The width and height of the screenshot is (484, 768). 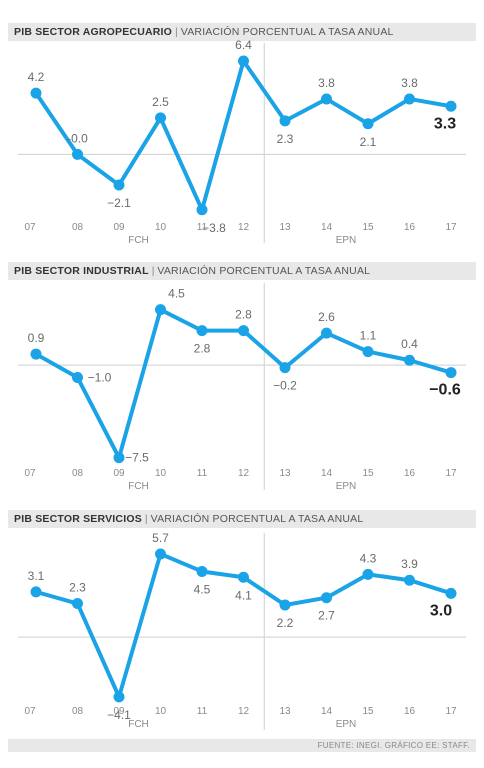 I want to click on data-label: 1.1, so click(x=368, y=336).